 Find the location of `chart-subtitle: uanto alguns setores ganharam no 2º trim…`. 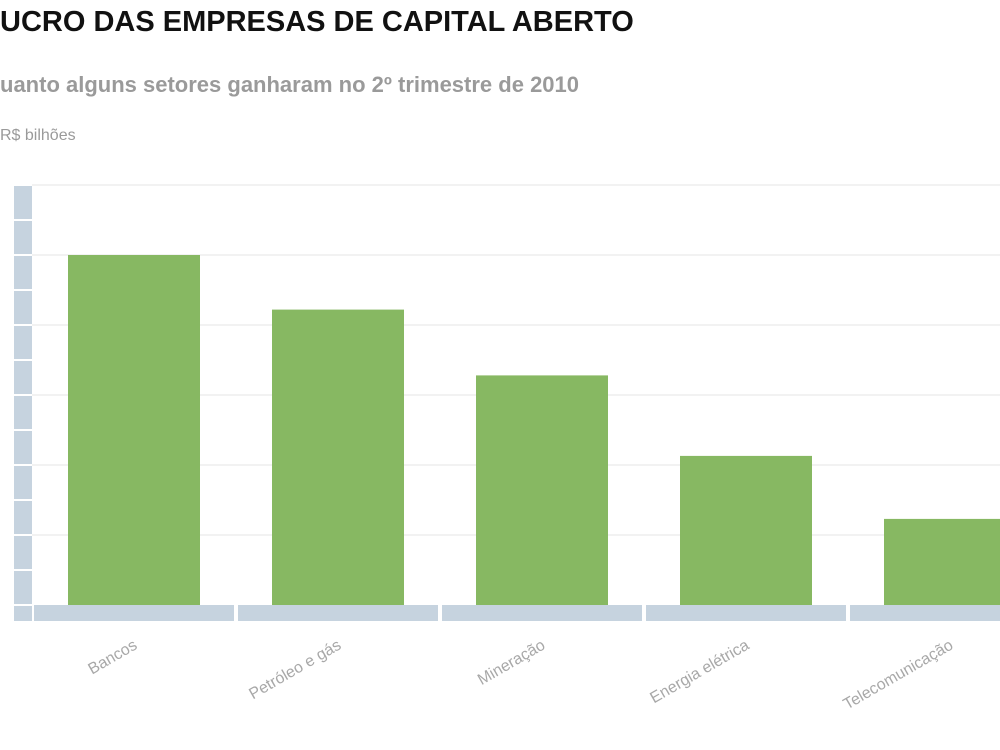

chart-subtitle: uanto alguns setores ganharam no 2º trim… is located at coordinates (290, 84).